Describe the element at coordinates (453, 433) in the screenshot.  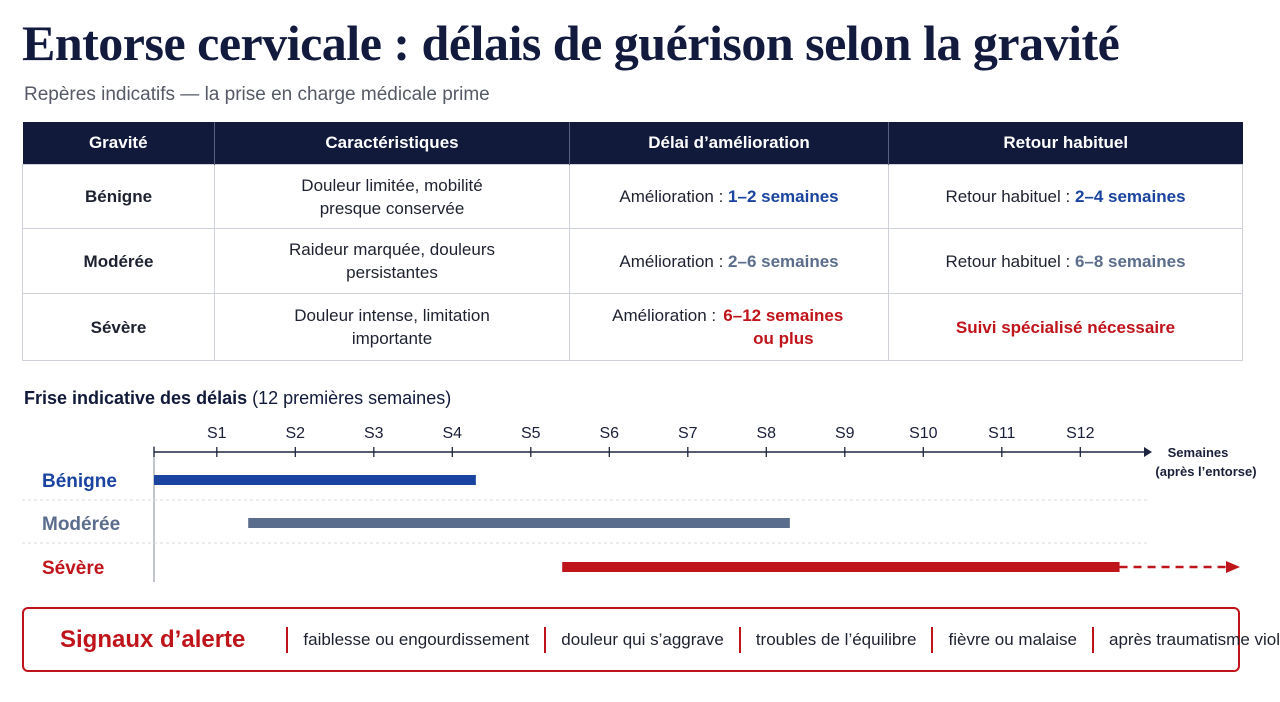
I see `timeline-tick-label: S4` at that location.